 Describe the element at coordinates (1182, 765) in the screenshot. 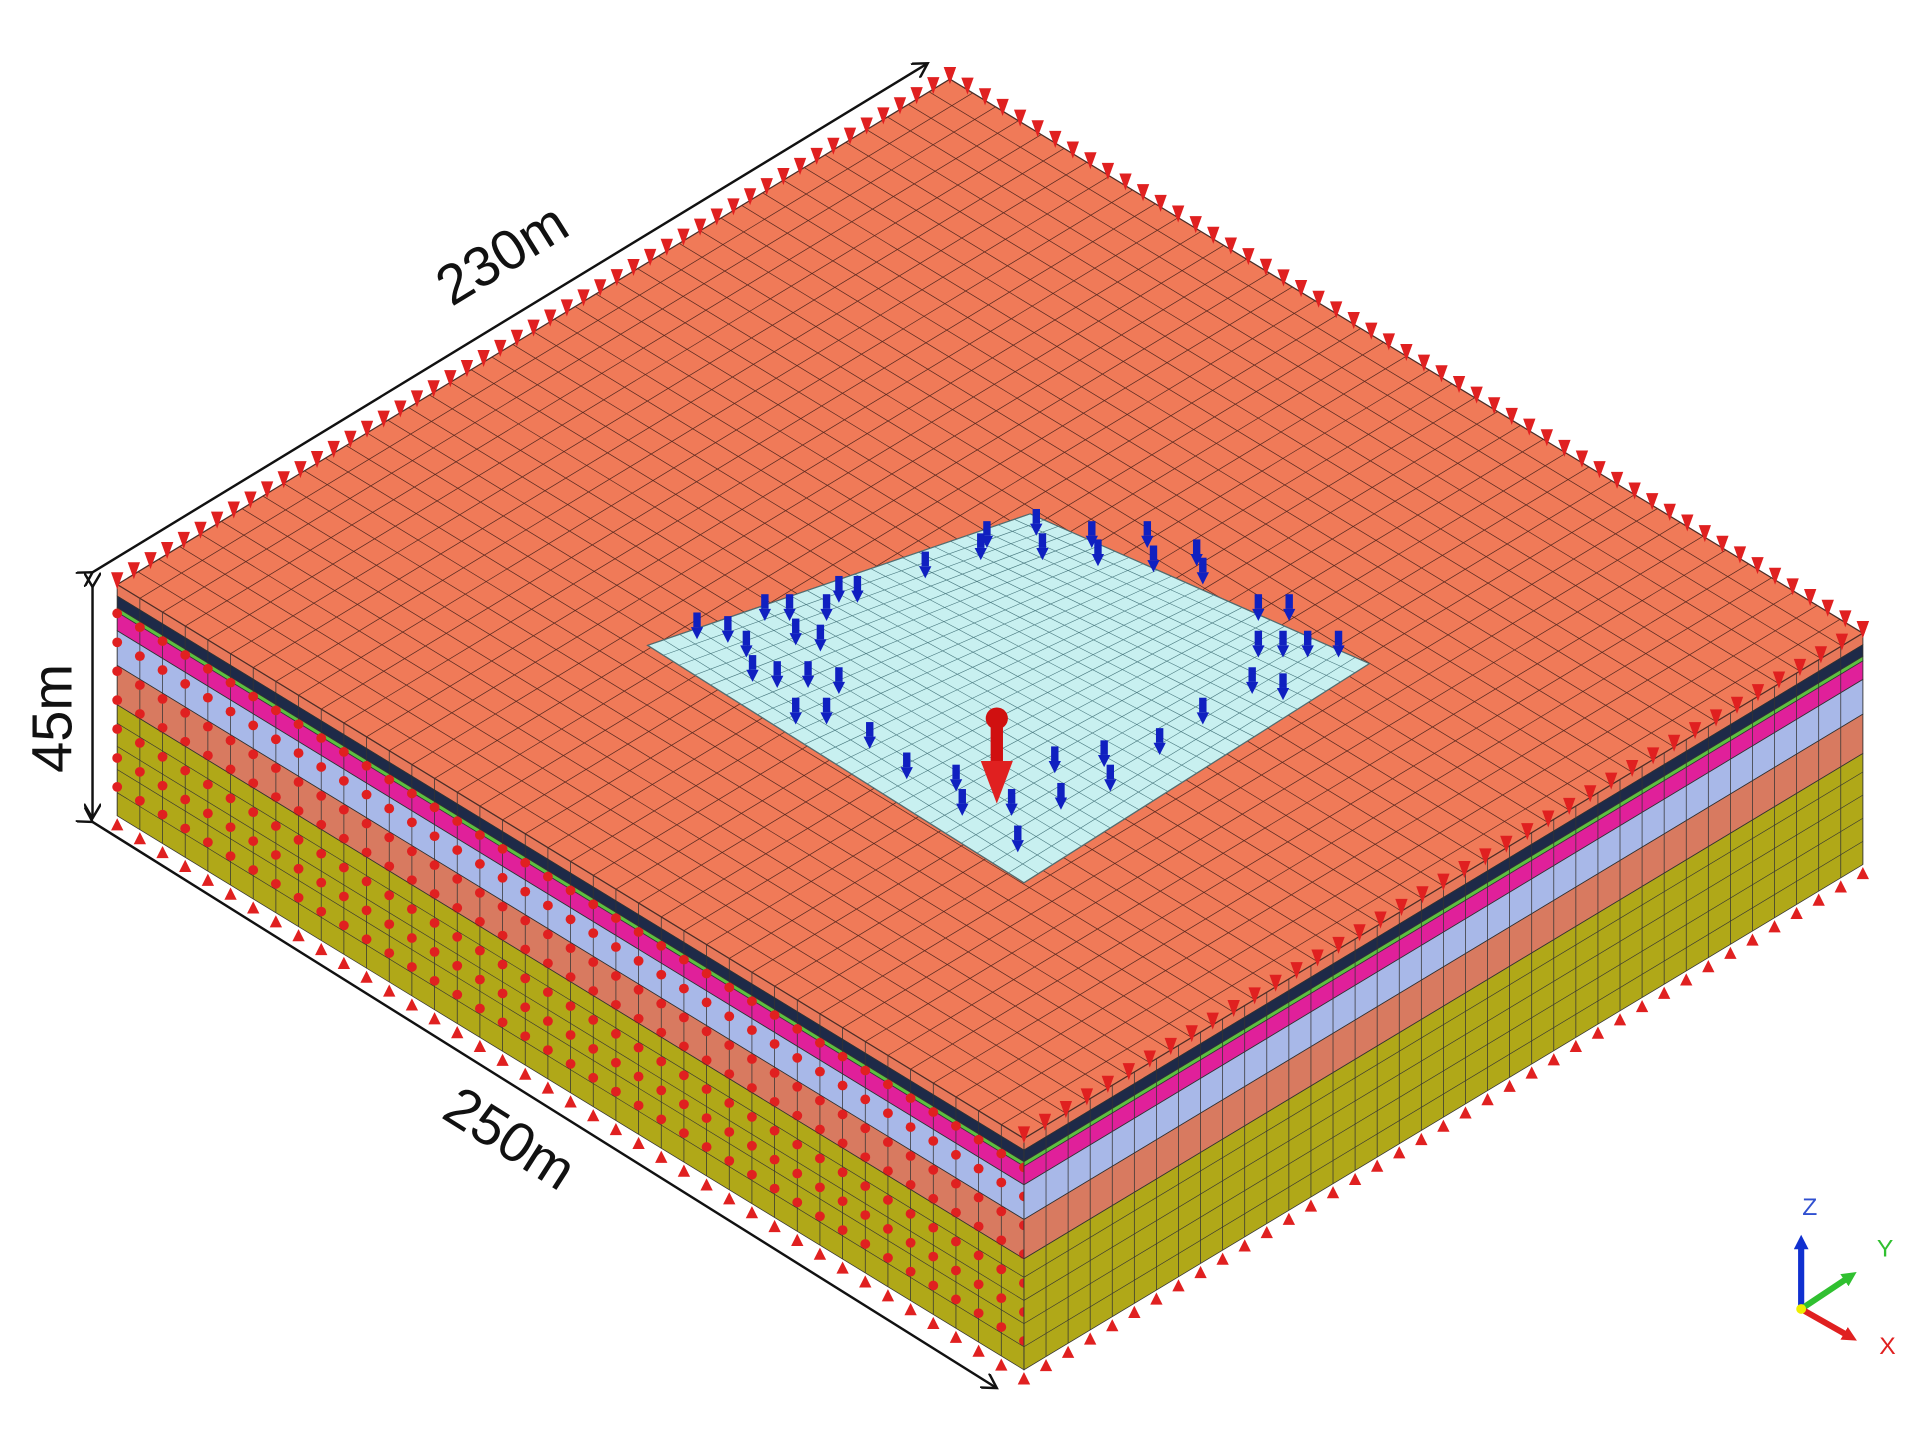

I see `mesh-line` at that location.